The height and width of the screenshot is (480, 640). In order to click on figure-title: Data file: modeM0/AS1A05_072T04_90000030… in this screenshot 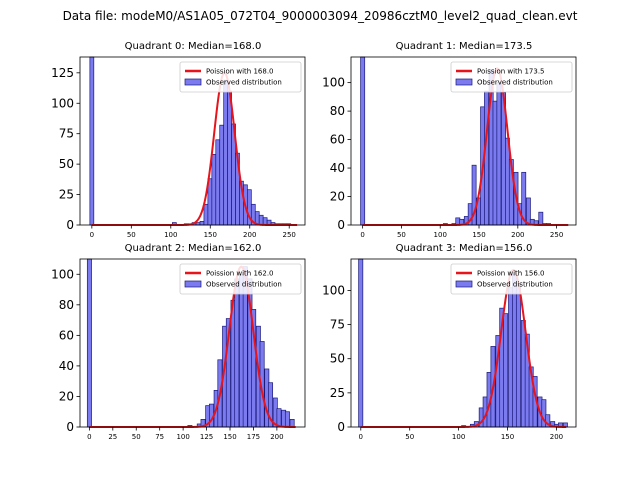, I will do `click(320, 16)`.